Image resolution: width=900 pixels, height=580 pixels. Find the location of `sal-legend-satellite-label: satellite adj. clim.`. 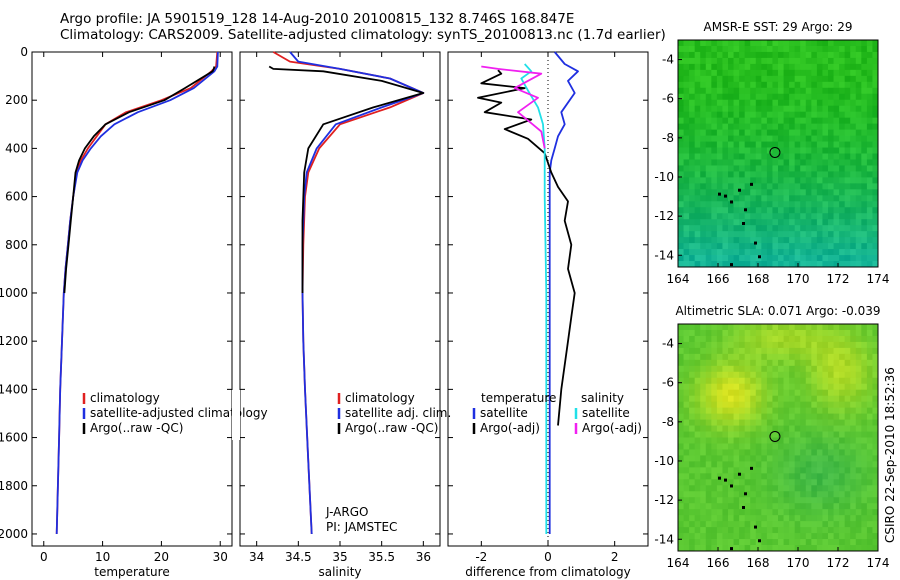

sal-legend-satellite-label: satellite adj. clim. is located at coordinates (398, 413).